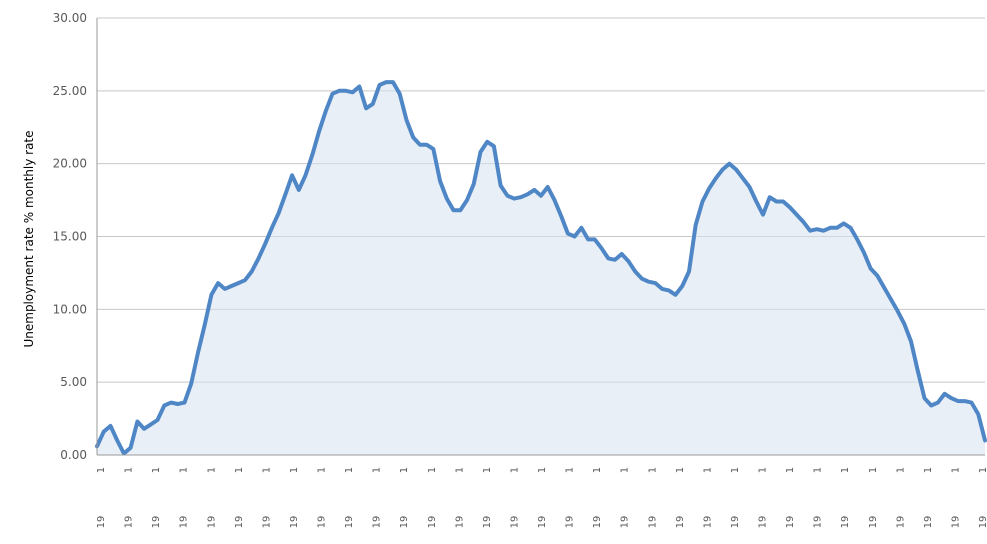  Describe the element at coordinates (70, 18) in the screenshot. I see `y-tick-label: 30.00` at that location.